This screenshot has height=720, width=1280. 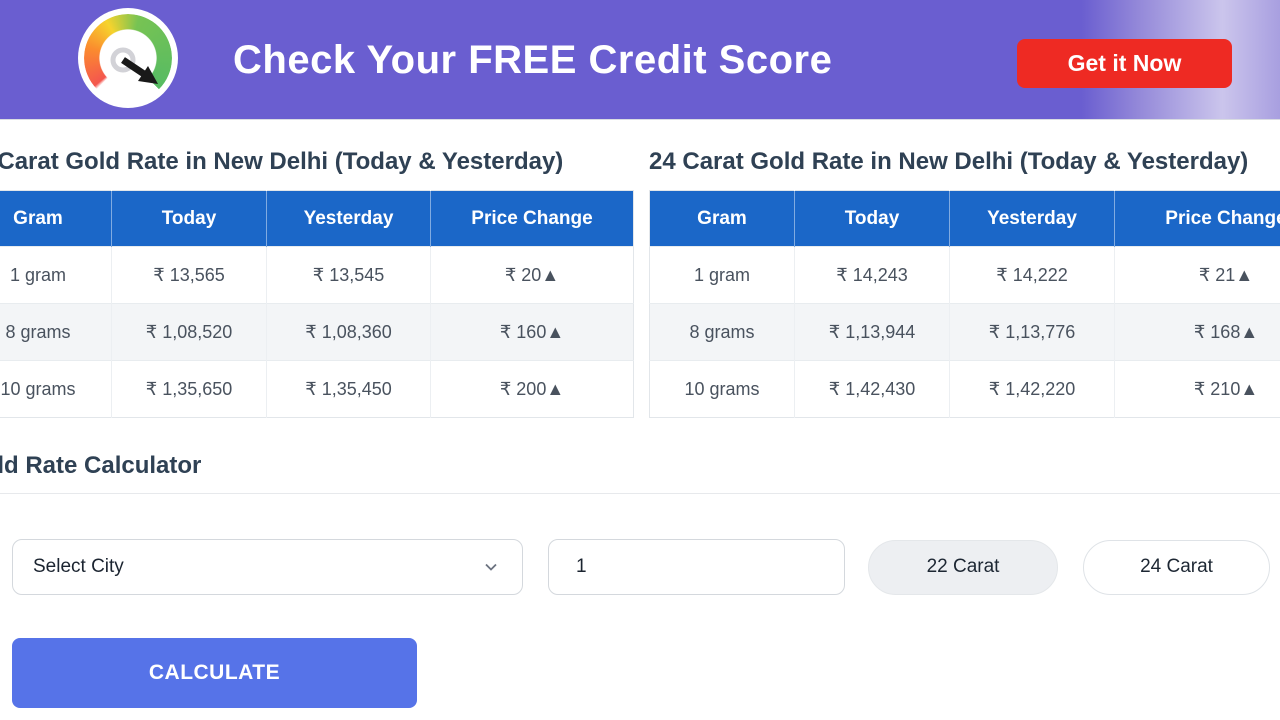 I want to click on get-it-now-button: Get it Now, so click(x=1124, y=63).